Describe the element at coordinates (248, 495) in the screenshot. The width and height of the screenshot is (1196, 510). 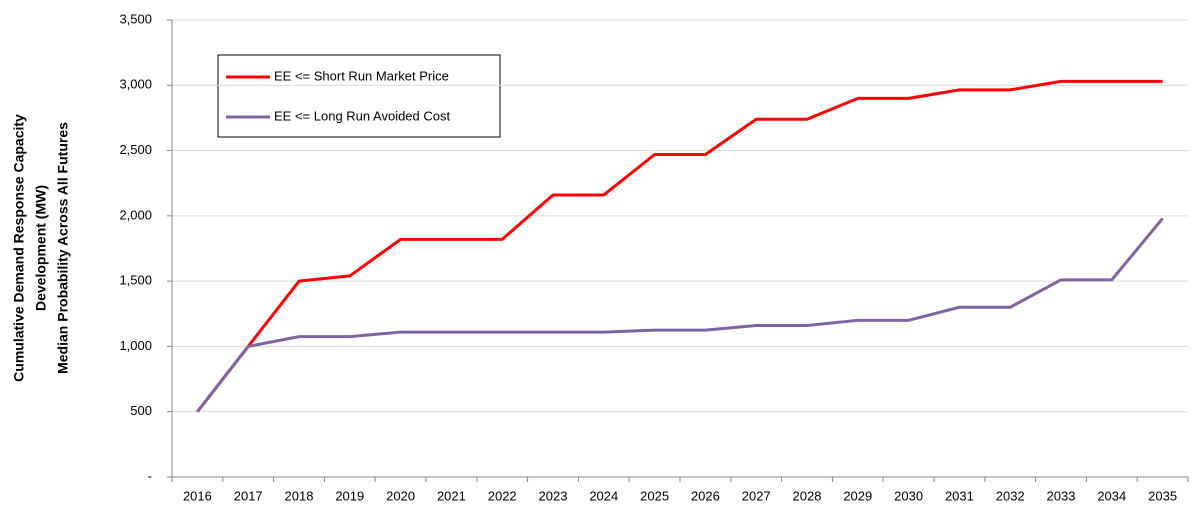
I see `x-tick-label: 2017` at that location.